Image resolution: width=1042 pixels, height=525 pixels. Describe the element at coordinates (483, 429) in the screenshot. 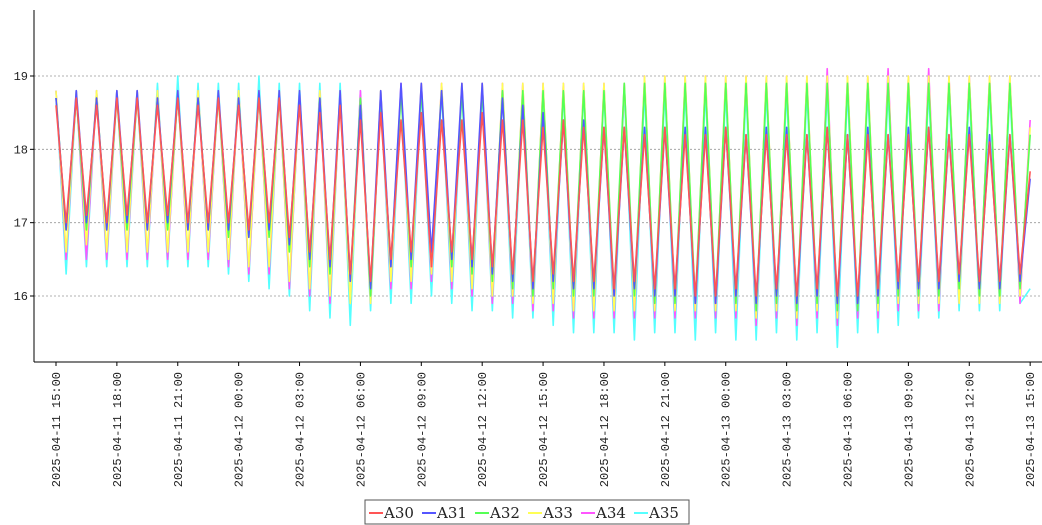

I see `x-tick-label: 2025-04-12 12:00` at that location.